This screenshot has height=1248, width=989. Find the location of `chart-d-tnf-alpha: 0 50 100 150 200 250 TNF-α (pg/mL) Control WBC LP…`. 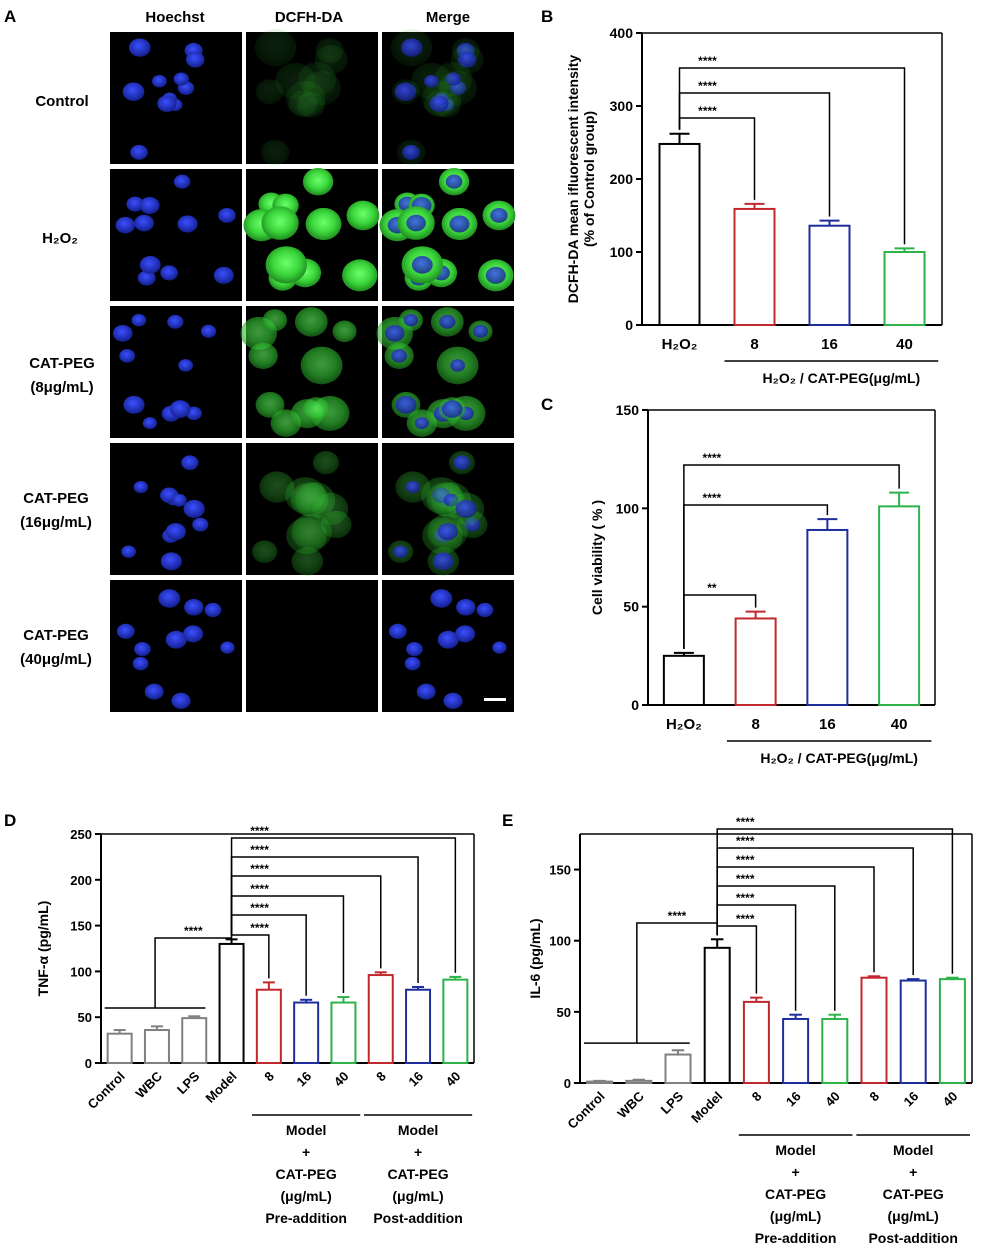

chart-d-tnf-alpha: 0 50 100 150 200 250 TNF-α (pg/mL) Control WBC LP… is located at coordinates (255, 1025).